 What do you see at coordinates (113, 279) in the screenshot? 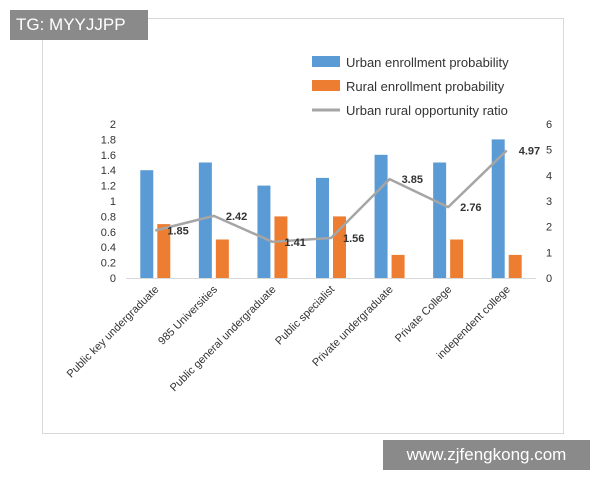
I see `left-axis-tick-label: 0` at bounding box center [113, 279].